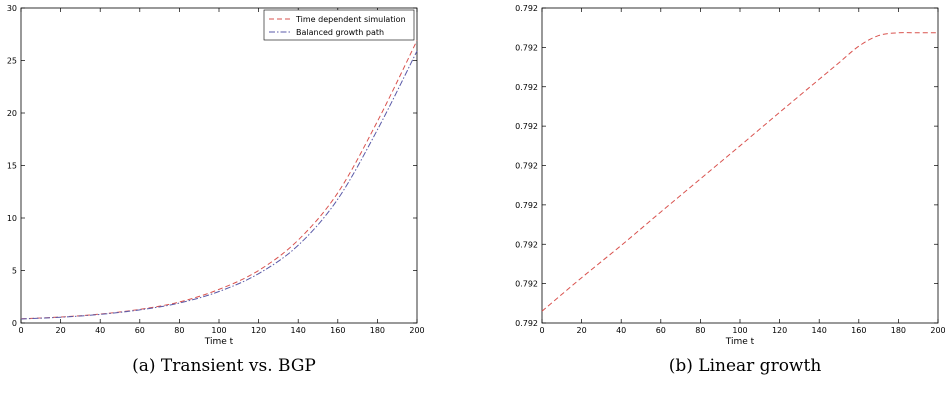 This screenshot has width=945, height=406. Describe the element at coordinates (12, 166) in the screenshot. I see `y-tick-label: 15` at that location.